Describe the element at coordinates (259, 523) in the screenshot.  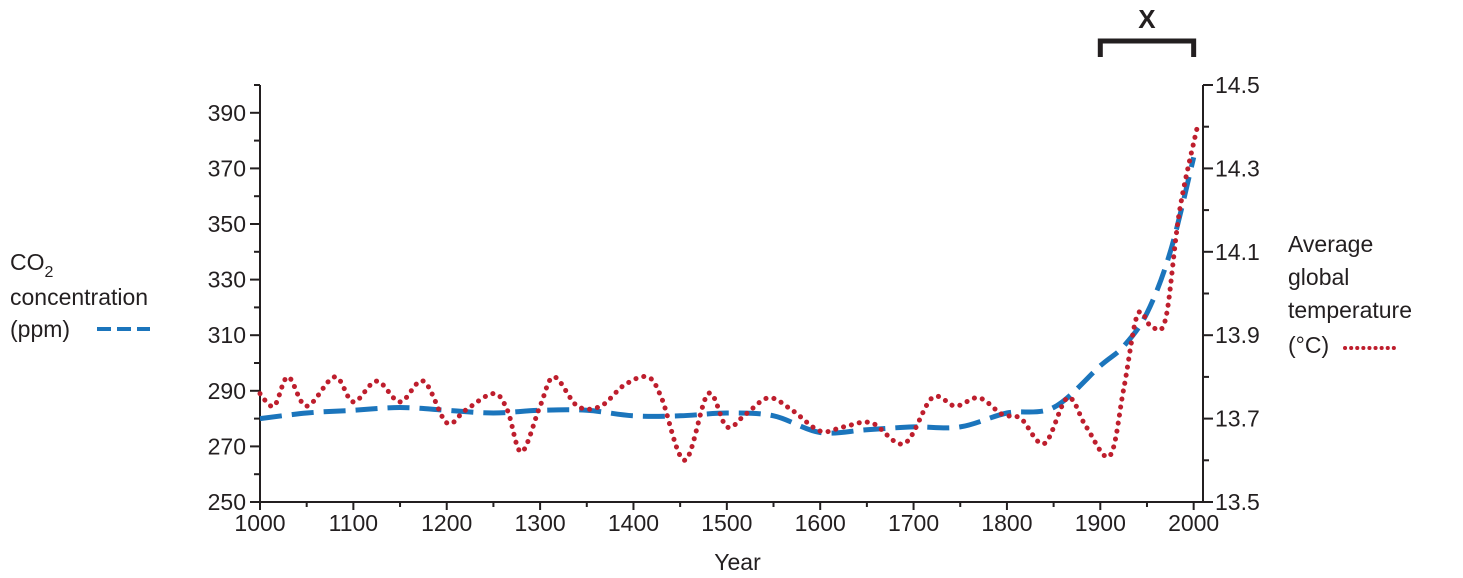
I see `x-tick-label: 1000` at that location.